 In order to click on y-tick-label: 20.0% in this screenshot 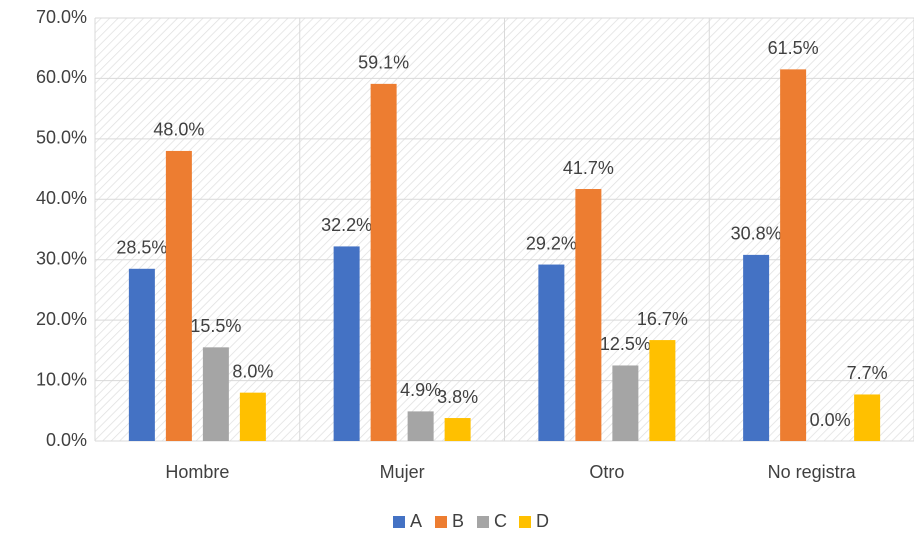, I will do `click(61, 319)`.